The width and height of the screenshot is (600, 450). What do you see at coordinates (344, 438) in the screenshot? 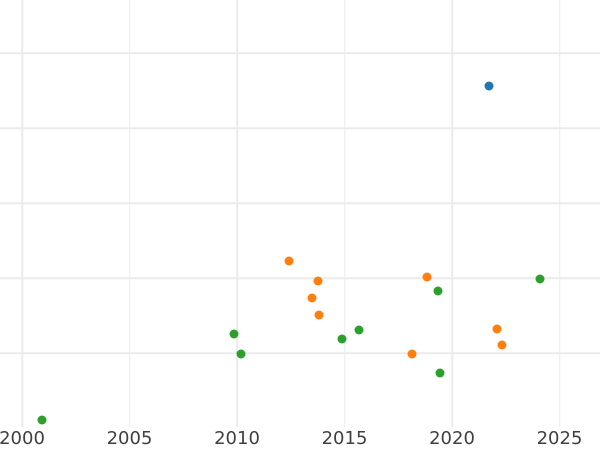
I see `x-tick-label: 2015` at bounding box center [344, 438].